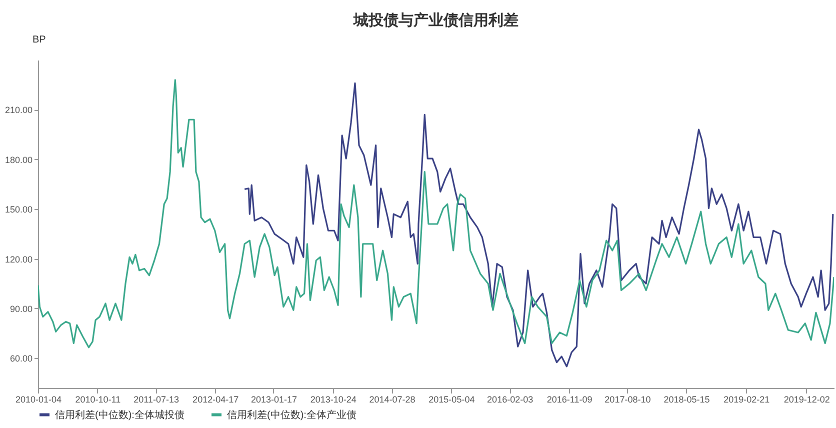 The image size is (836, 428). What do you see at coordinates (18, 159) in the screenshot?
I see `y-tick-label: 180.00` at bounding box center [18, 159].